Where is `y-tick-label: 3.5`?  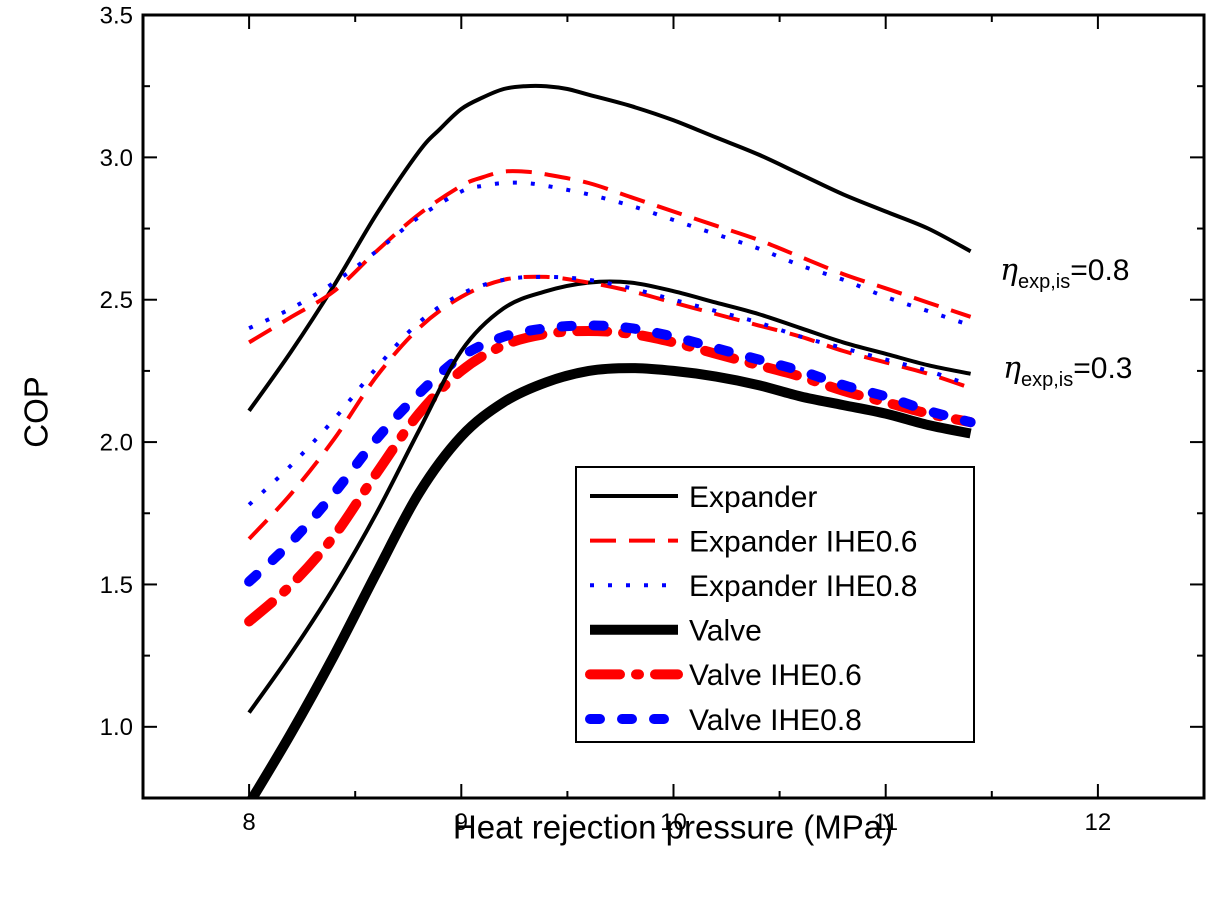 y-tick-label: 3.5 is located at coordinates (116, 15).